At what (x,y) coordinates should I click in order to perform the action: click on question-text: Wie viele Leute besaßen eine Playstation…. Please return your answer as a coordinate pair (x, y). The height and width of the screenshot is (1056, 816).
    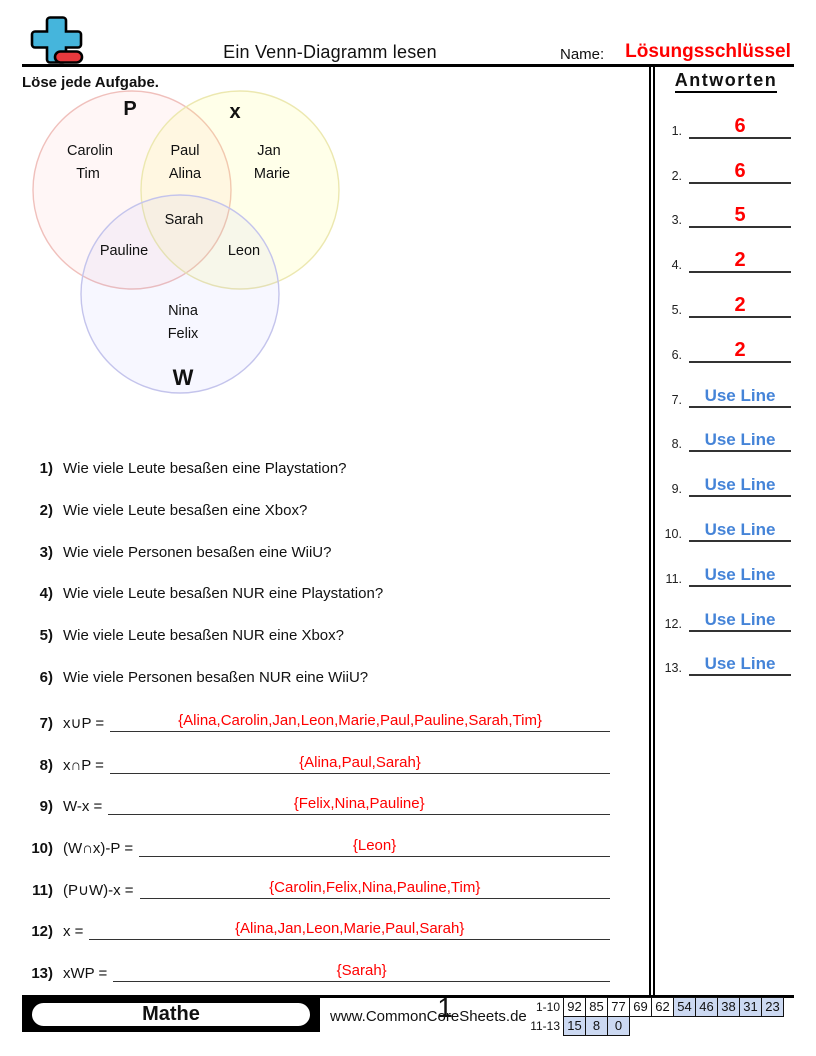
    Looking at the image, I should click on (205, 469).